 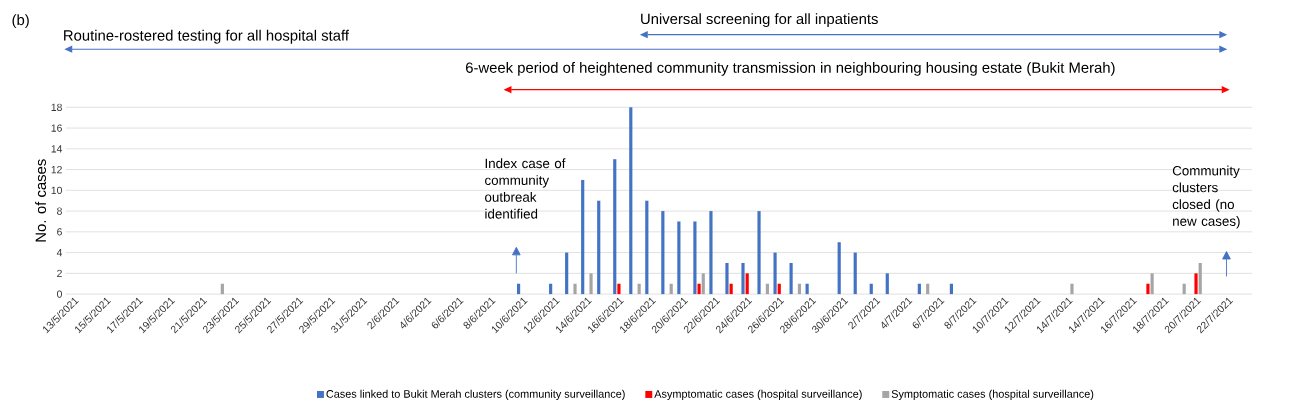 What do you see at coordinates (525, 188) in the screenshot?
I see `annotation: Index case of community outbreak identified` at bounding box center [525, 188].